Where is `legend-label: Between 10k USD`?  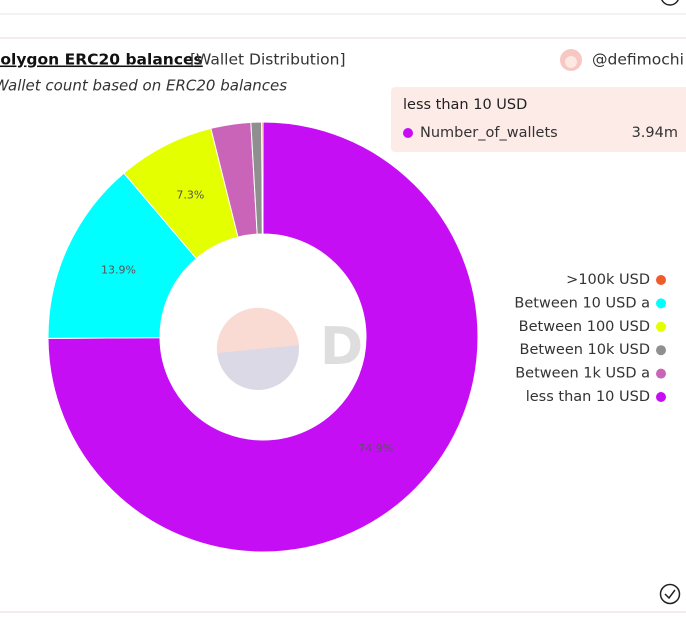 legend-label: Between 10k USD is located at coordinates (585, 350).